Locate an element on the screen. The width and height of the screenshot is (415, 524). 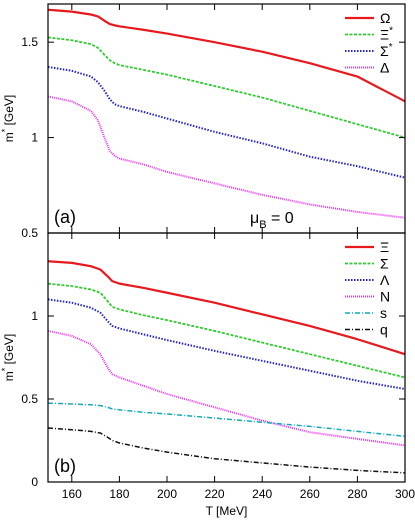
legend-label: Ξ is located at coordinates (384, 247).